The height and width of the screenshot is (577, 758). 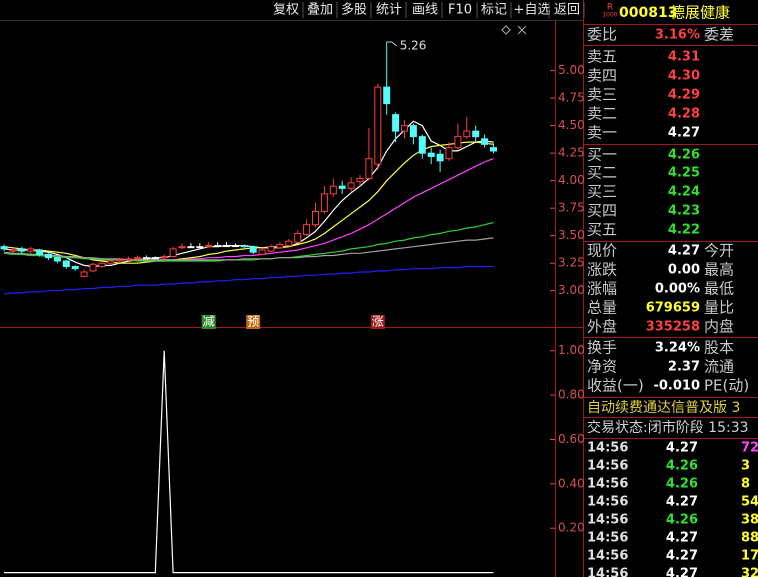 What do you see at coordinates (602, 348) in the screenshot?
I see `quote-label: 换手` at bounding box center [602, 348].